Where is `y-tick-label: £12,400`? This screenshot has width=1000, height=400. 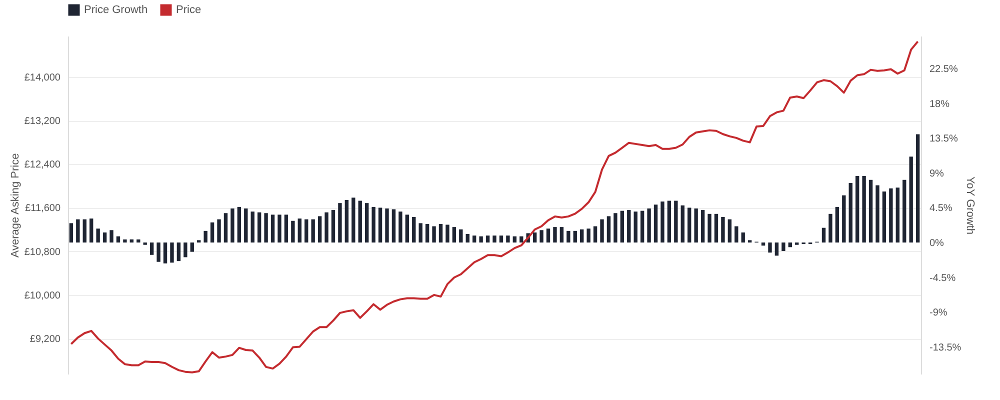
y-tick-label: £12,400 is located at coordinates (42, 165).